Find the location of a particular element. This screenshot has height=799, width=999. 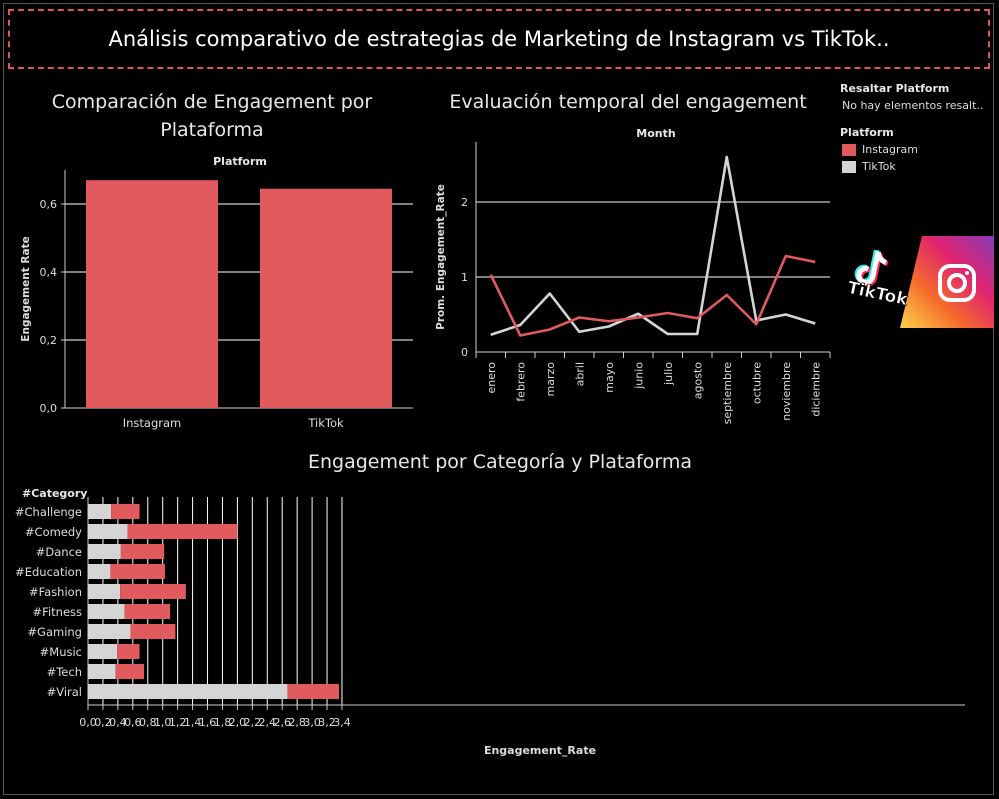

instagram-background-shape is located at coordinates (947, 282).